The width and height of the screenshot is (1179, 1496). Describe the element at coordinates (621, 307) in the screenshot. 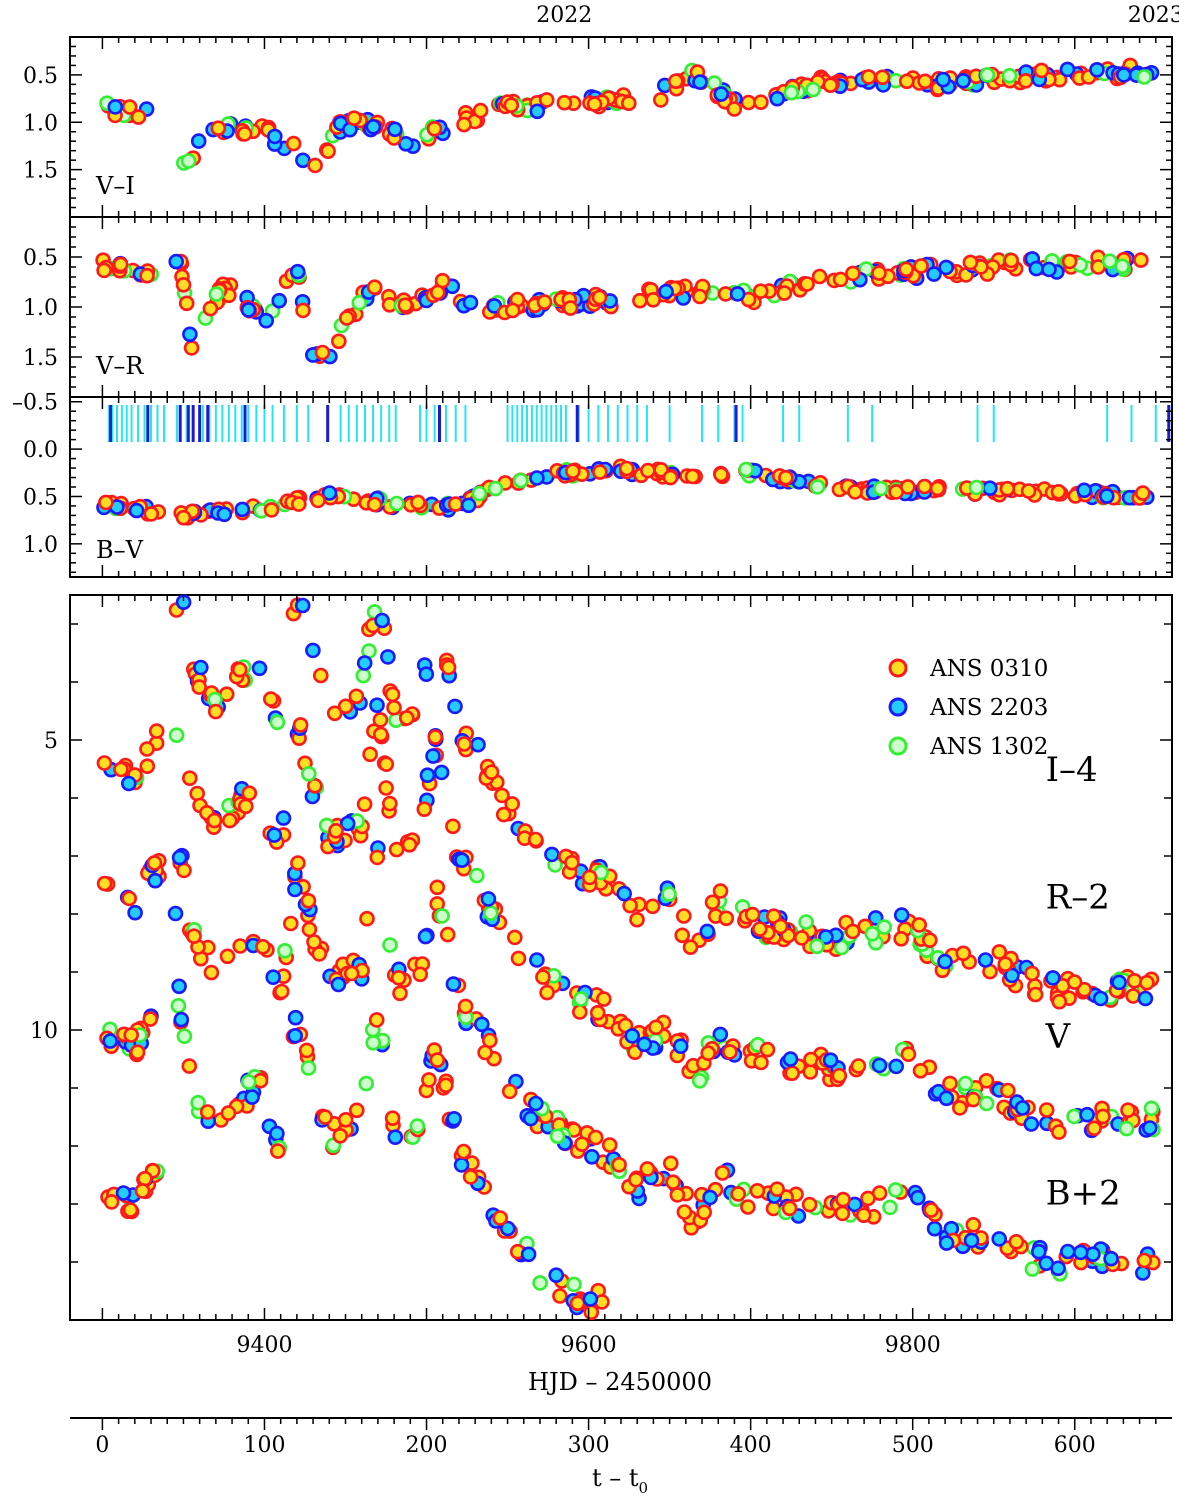

I see `panel-frame-vr` at that location.